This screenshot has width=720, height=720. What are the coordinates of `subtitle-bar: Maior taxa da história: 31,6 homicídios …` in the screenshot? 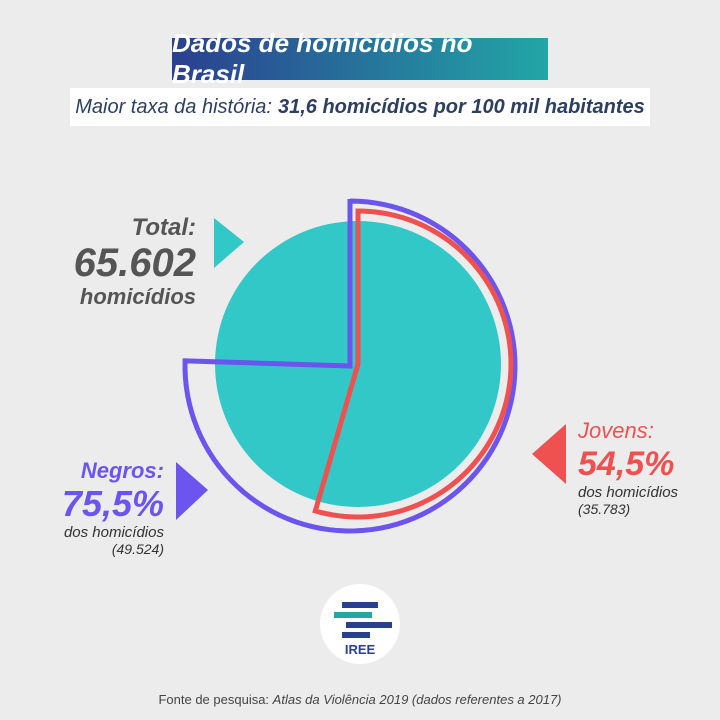 It's located at (360, 107).